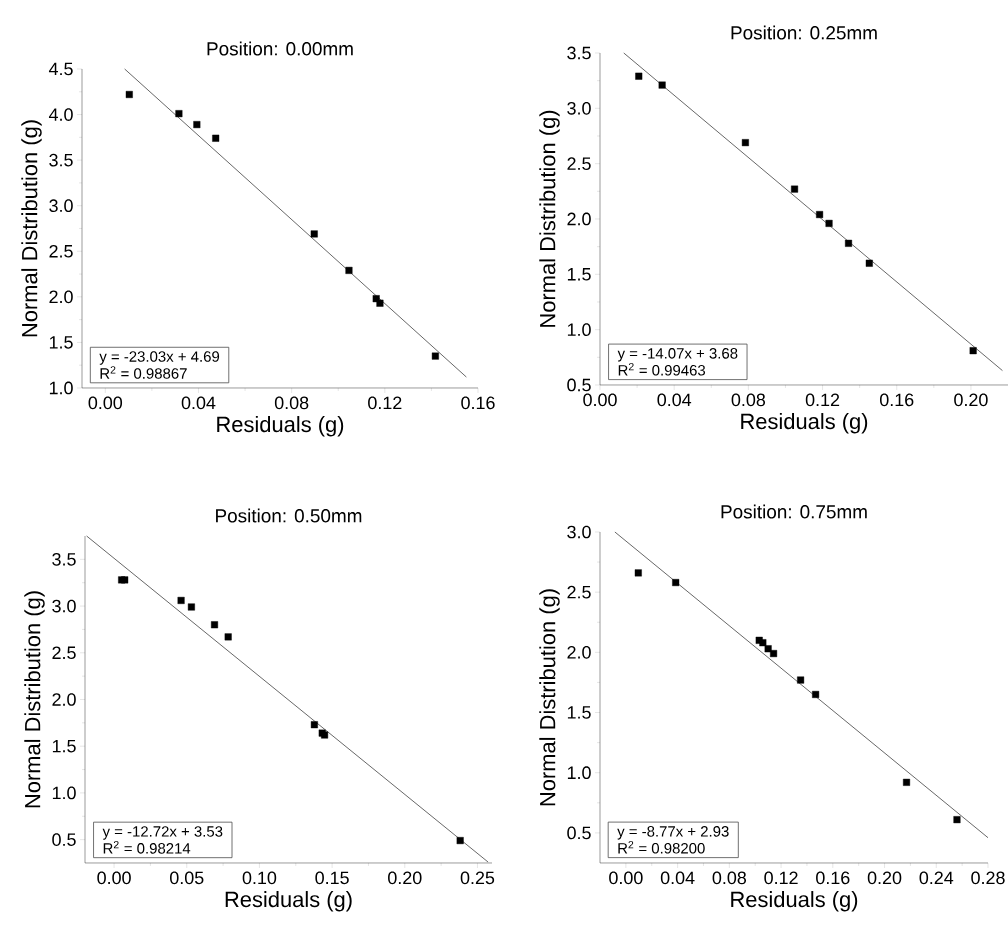 This screenshot has width=1008, height=935. I want to click on x-tick-label: 0.15, so click(332, 878).